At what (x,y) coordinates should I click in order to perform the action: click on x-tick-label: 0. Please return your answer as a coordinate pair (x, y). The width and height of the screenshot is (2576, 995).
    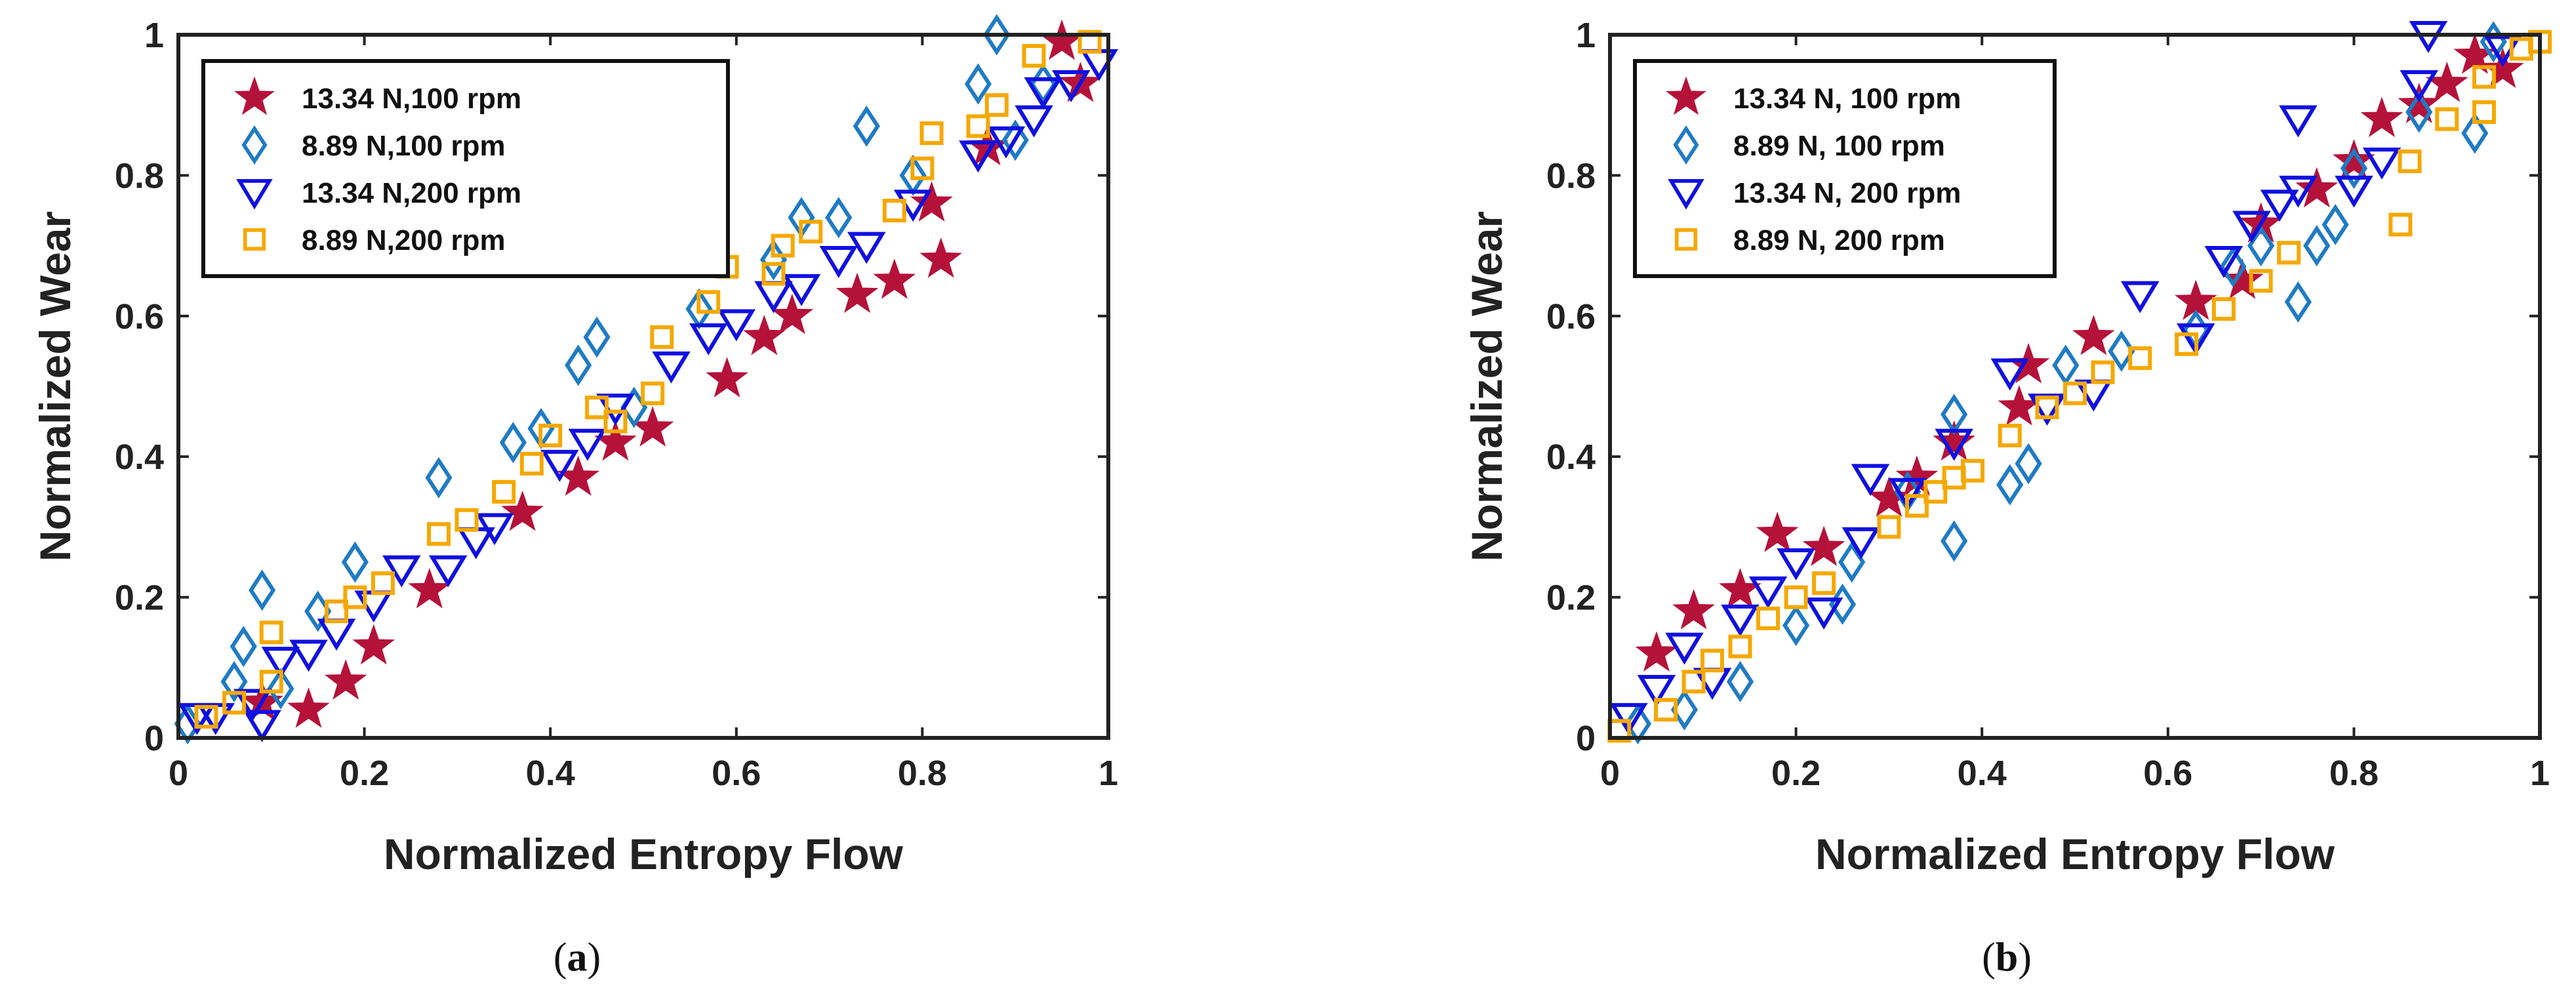
    Looking at the image, I should click on (1610, 773).